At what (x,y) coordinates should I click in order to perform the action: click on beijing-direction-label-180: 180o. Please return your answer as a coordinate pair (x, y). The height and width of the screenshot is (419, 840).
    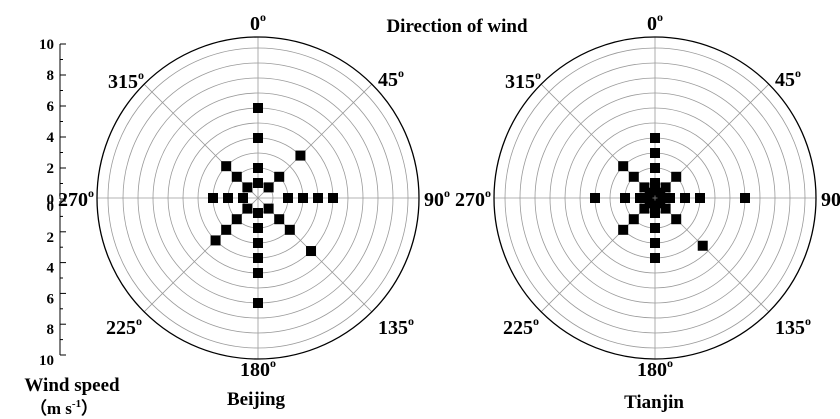
    Looking at the image, I should click on (258, 368).